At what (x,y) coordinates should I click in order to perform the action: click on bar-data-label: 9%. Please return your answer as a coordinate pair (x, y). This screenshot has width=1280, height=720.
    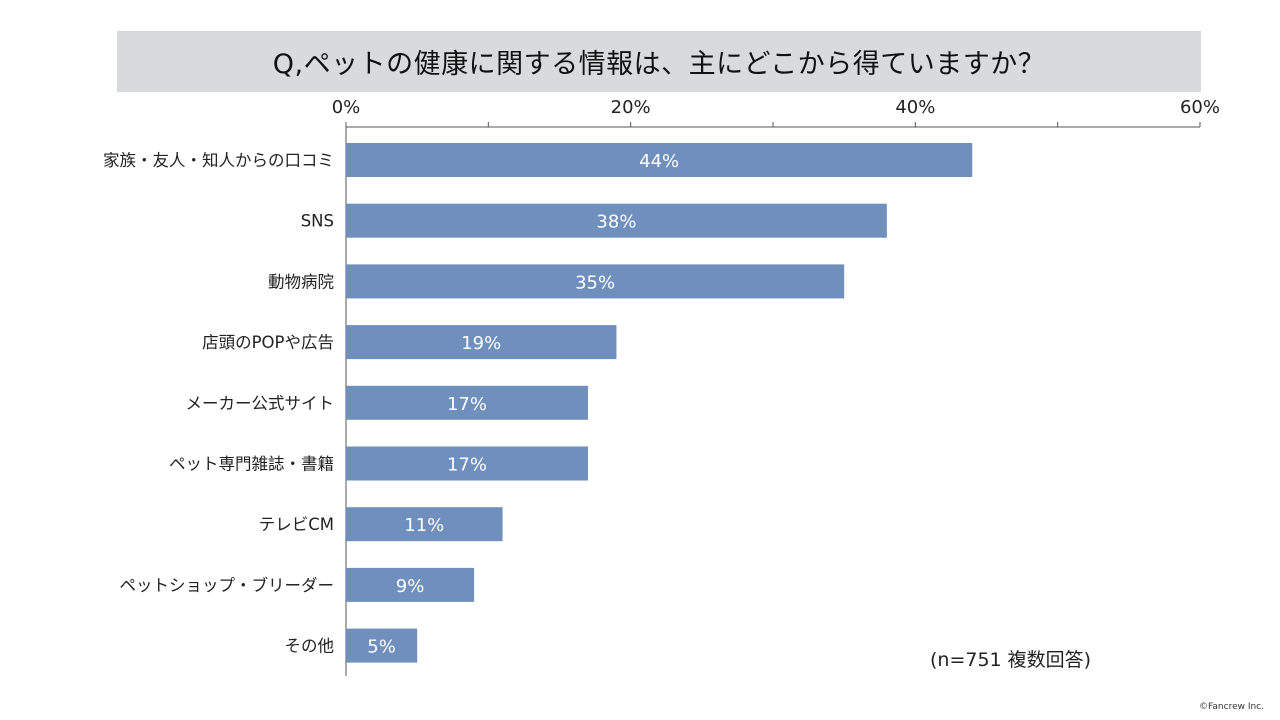
    Looking at the image, I should click on (410, 586).